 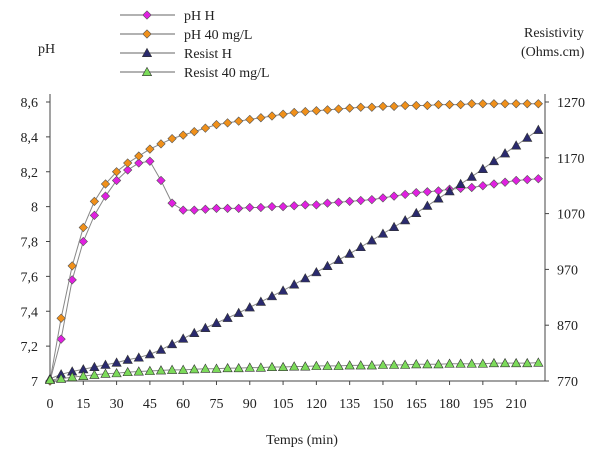 What do you see at coordinates (147, 71) in the screenshot?
I see `legend-marker` at bounding box center [147, 71].